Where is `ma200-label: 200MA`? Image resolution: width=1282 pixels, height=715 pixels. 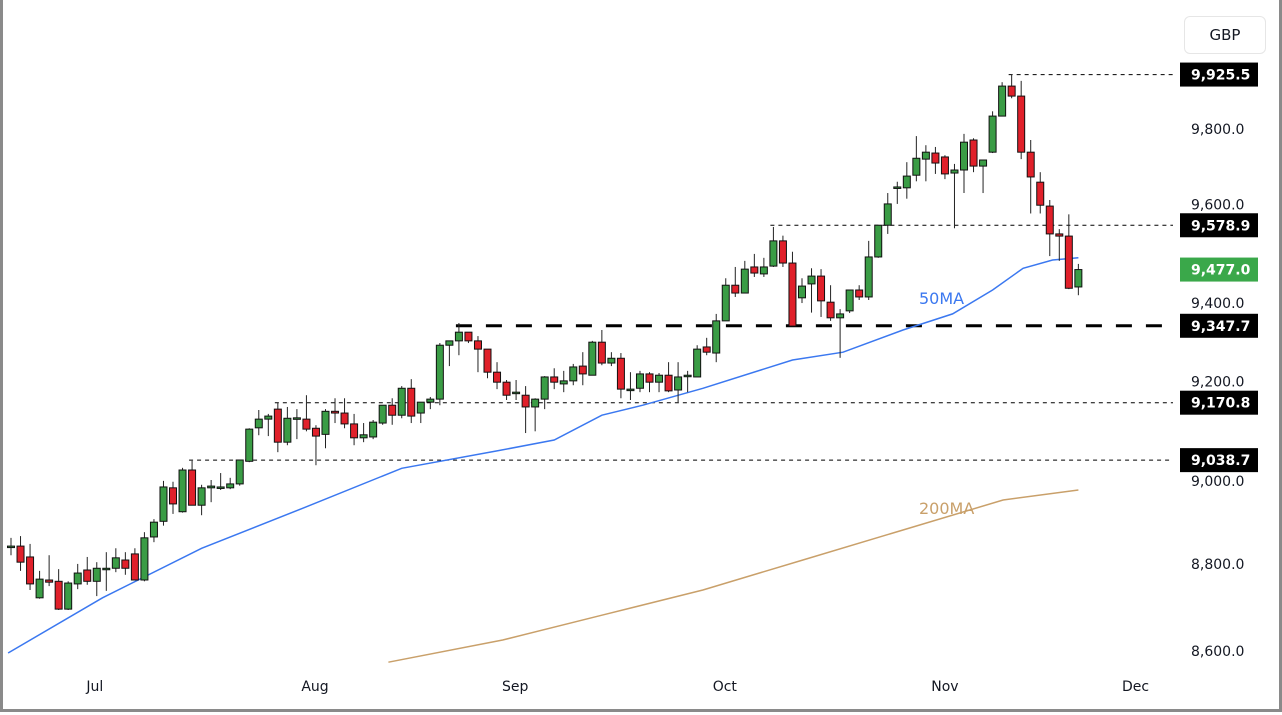 ma200-label: 200MA is located at coordinates (946, 508).